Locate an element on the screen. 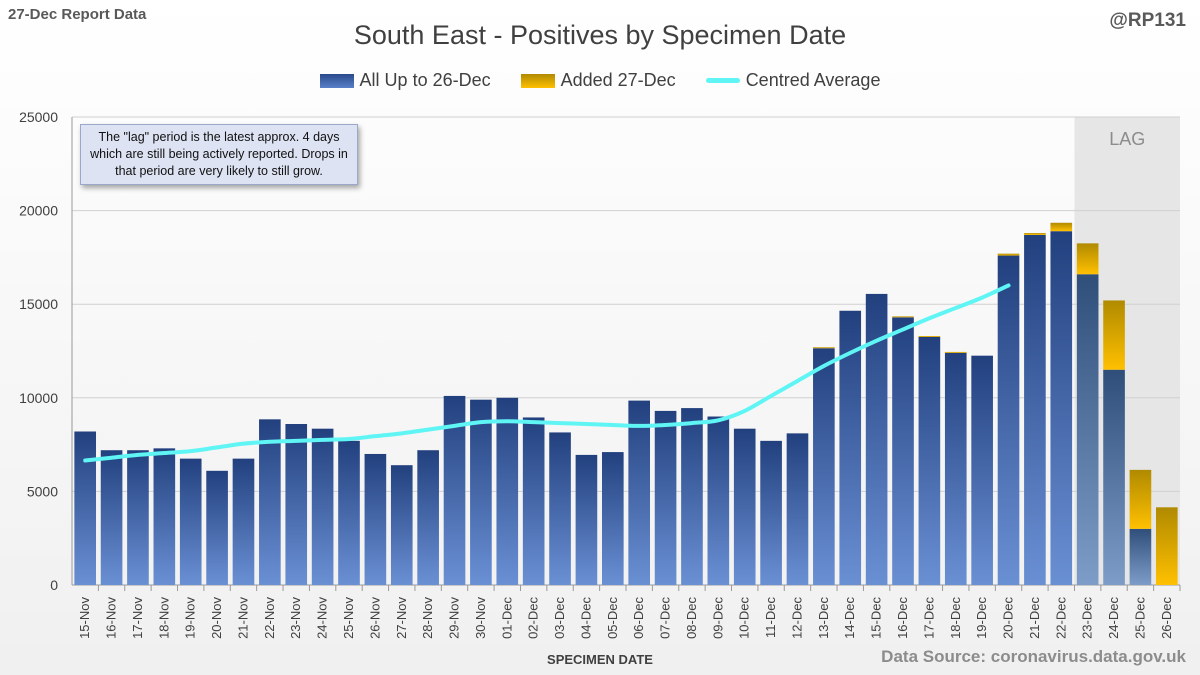  legend-label-base: All Up to 26-Dec is located at coordinates (425, 80).